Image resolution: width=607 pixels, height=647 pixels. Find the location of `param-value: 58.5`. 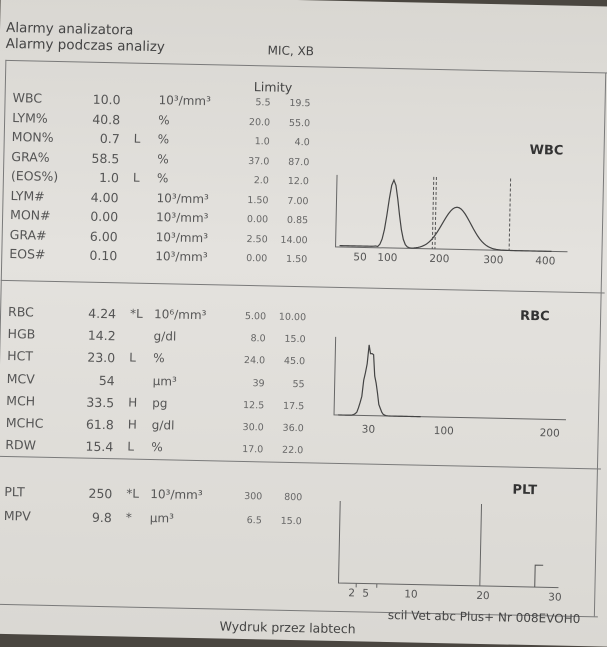

param-value: 58.5 is located at coordinates (97, 158).